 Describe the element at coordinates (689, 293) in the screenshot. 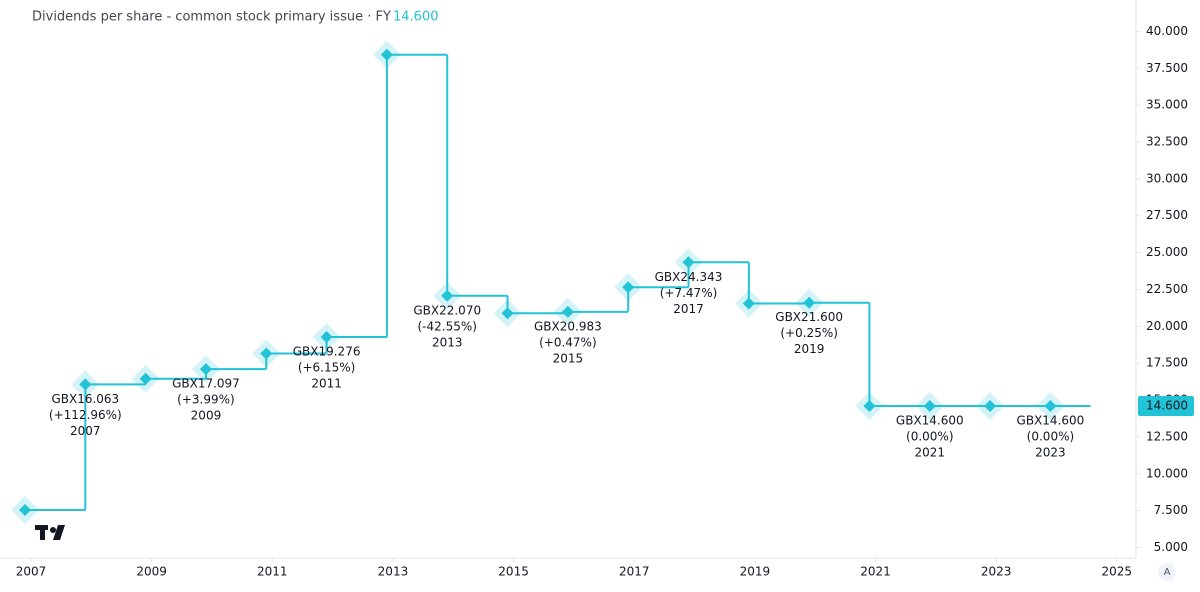

I see `change-label: (+7.47%)` at that location.